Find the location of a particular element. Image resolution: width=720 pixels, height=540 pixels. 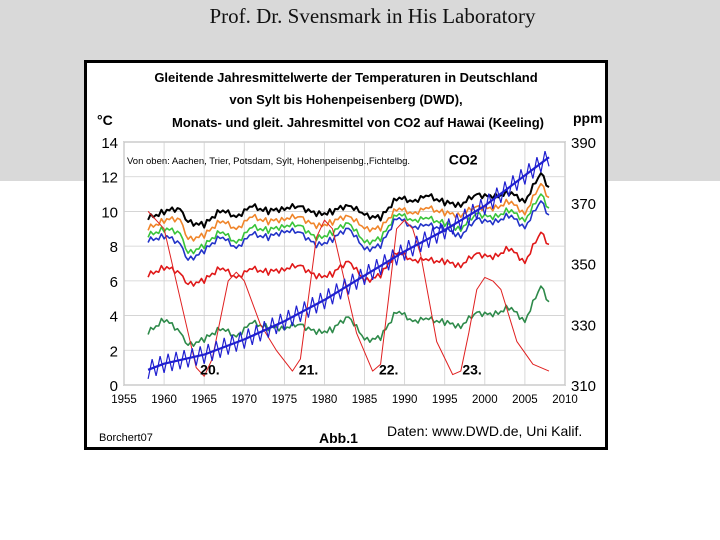

y-left-tick-label: 12 is located at coordinates (109, 178).